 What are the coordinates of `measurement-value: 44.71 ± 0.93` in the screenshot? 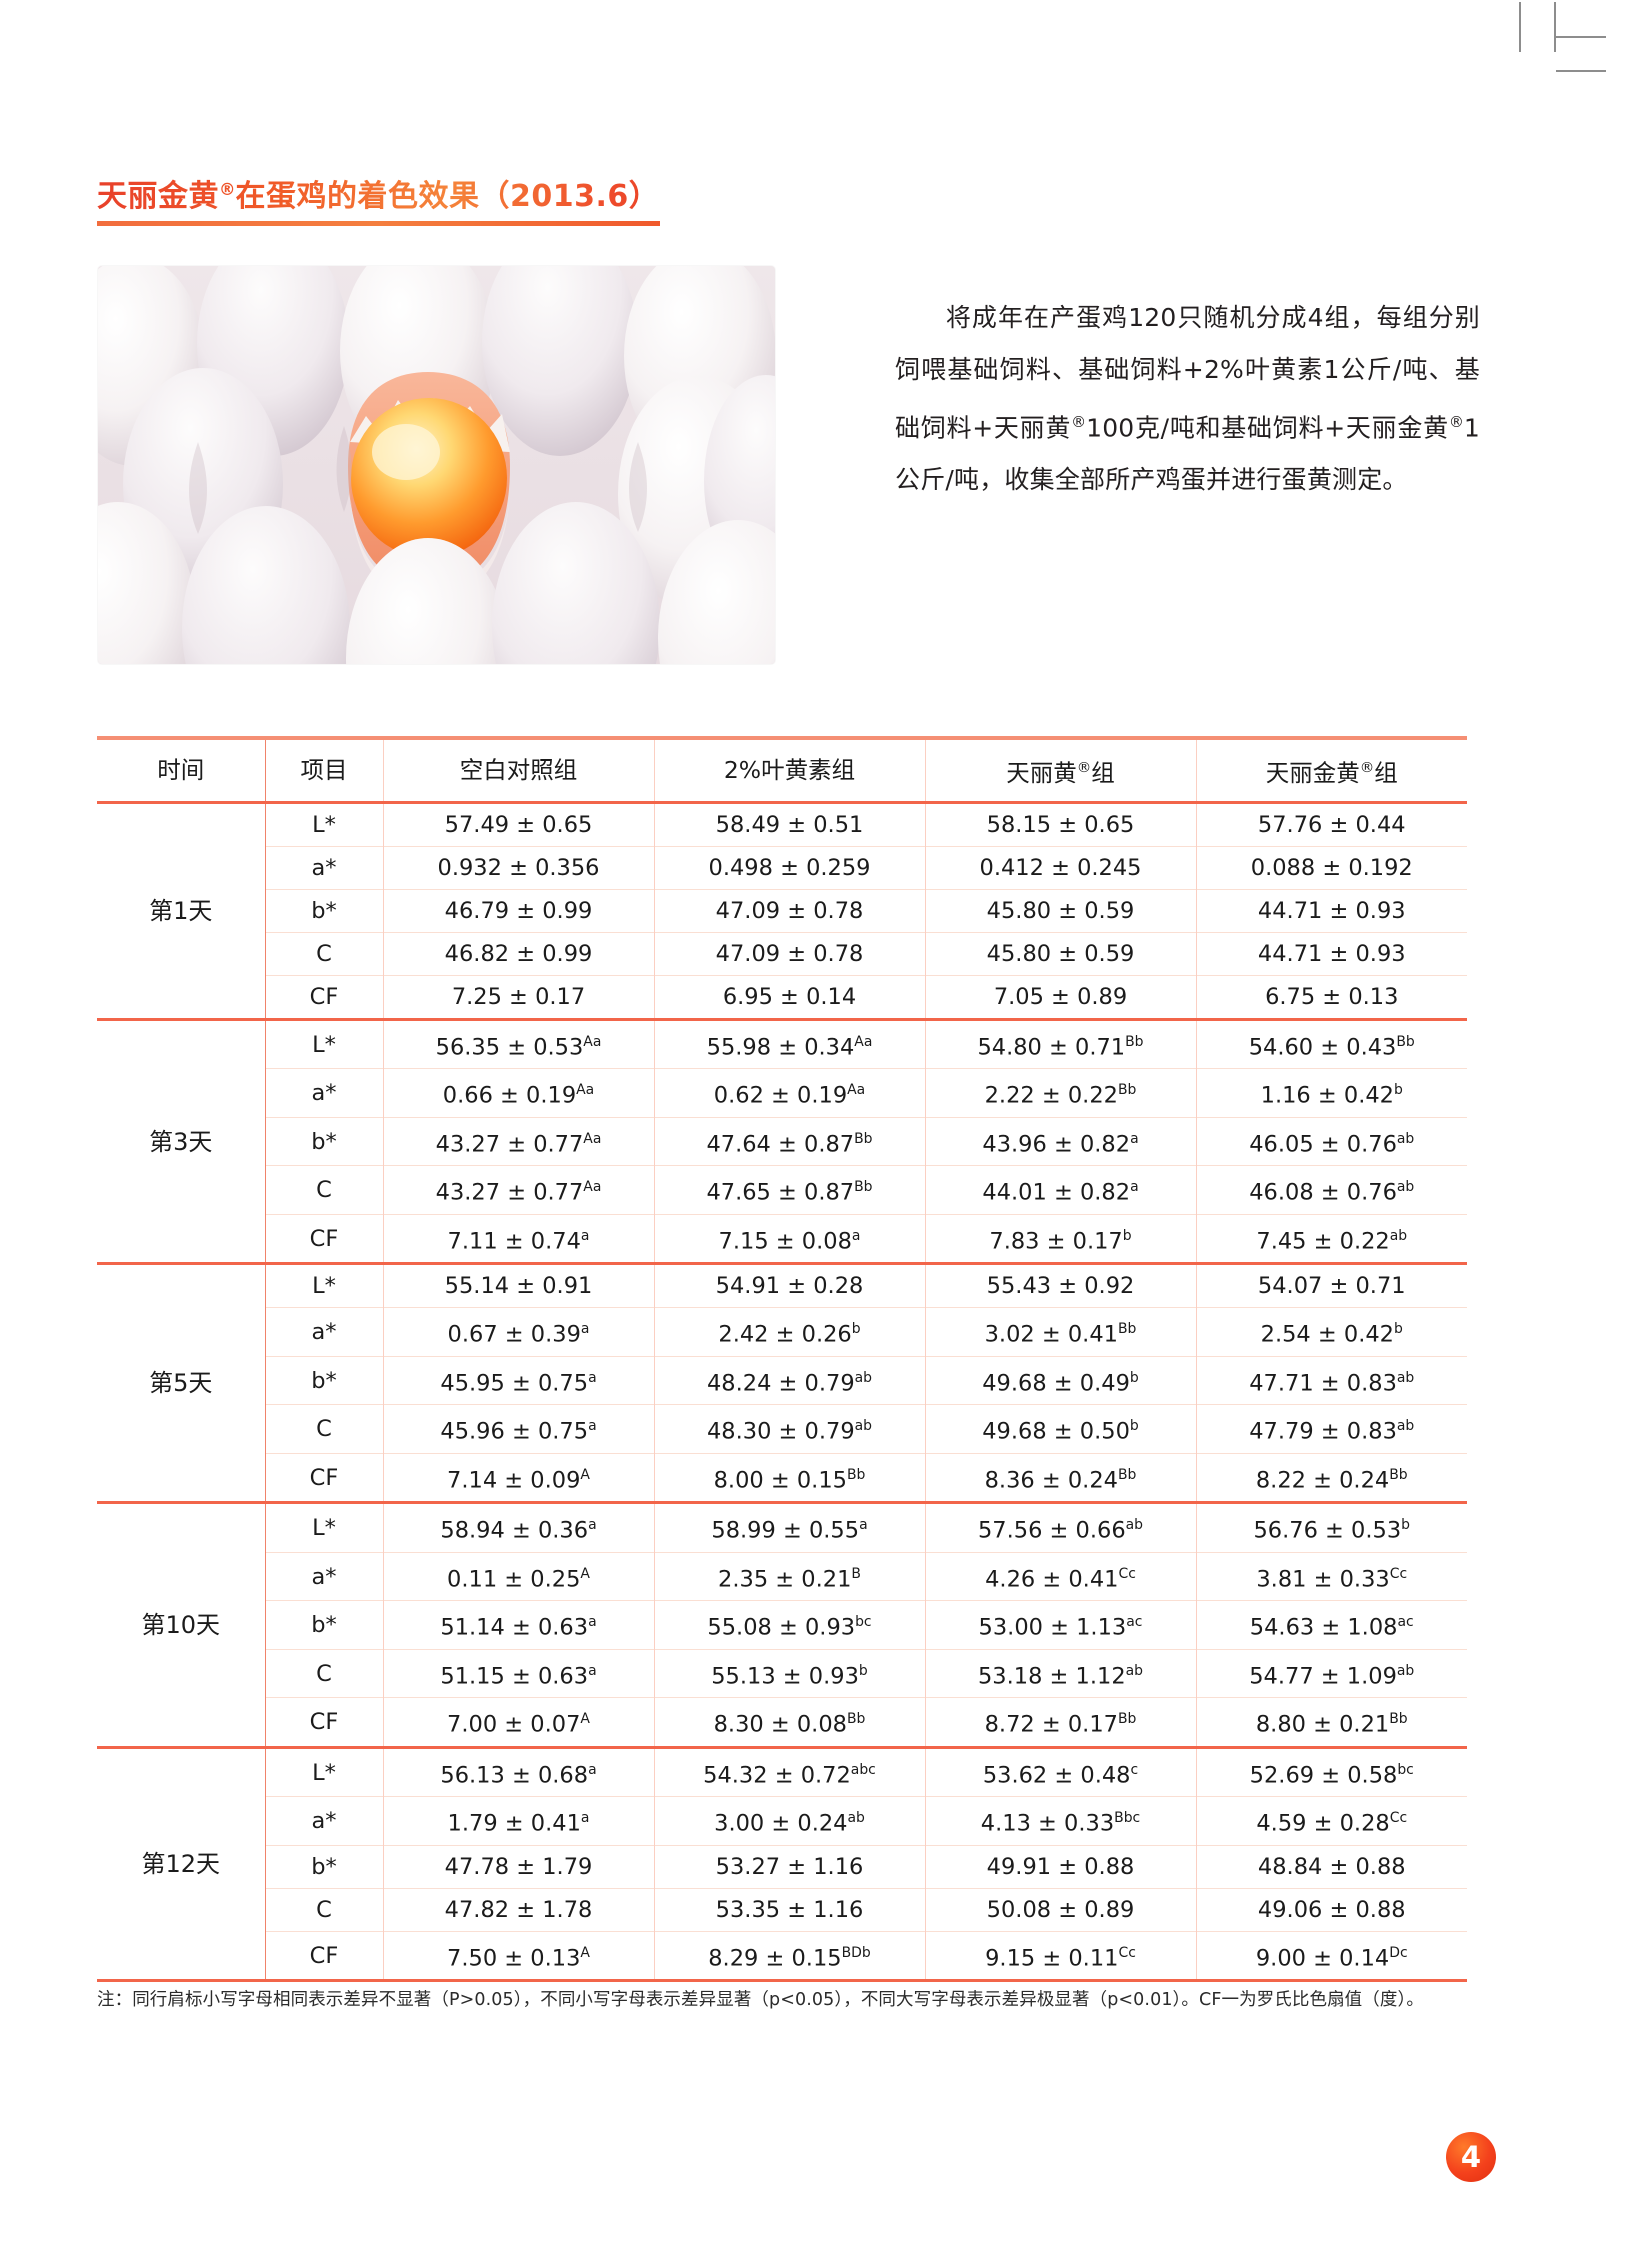 It's located at (1331, 953).